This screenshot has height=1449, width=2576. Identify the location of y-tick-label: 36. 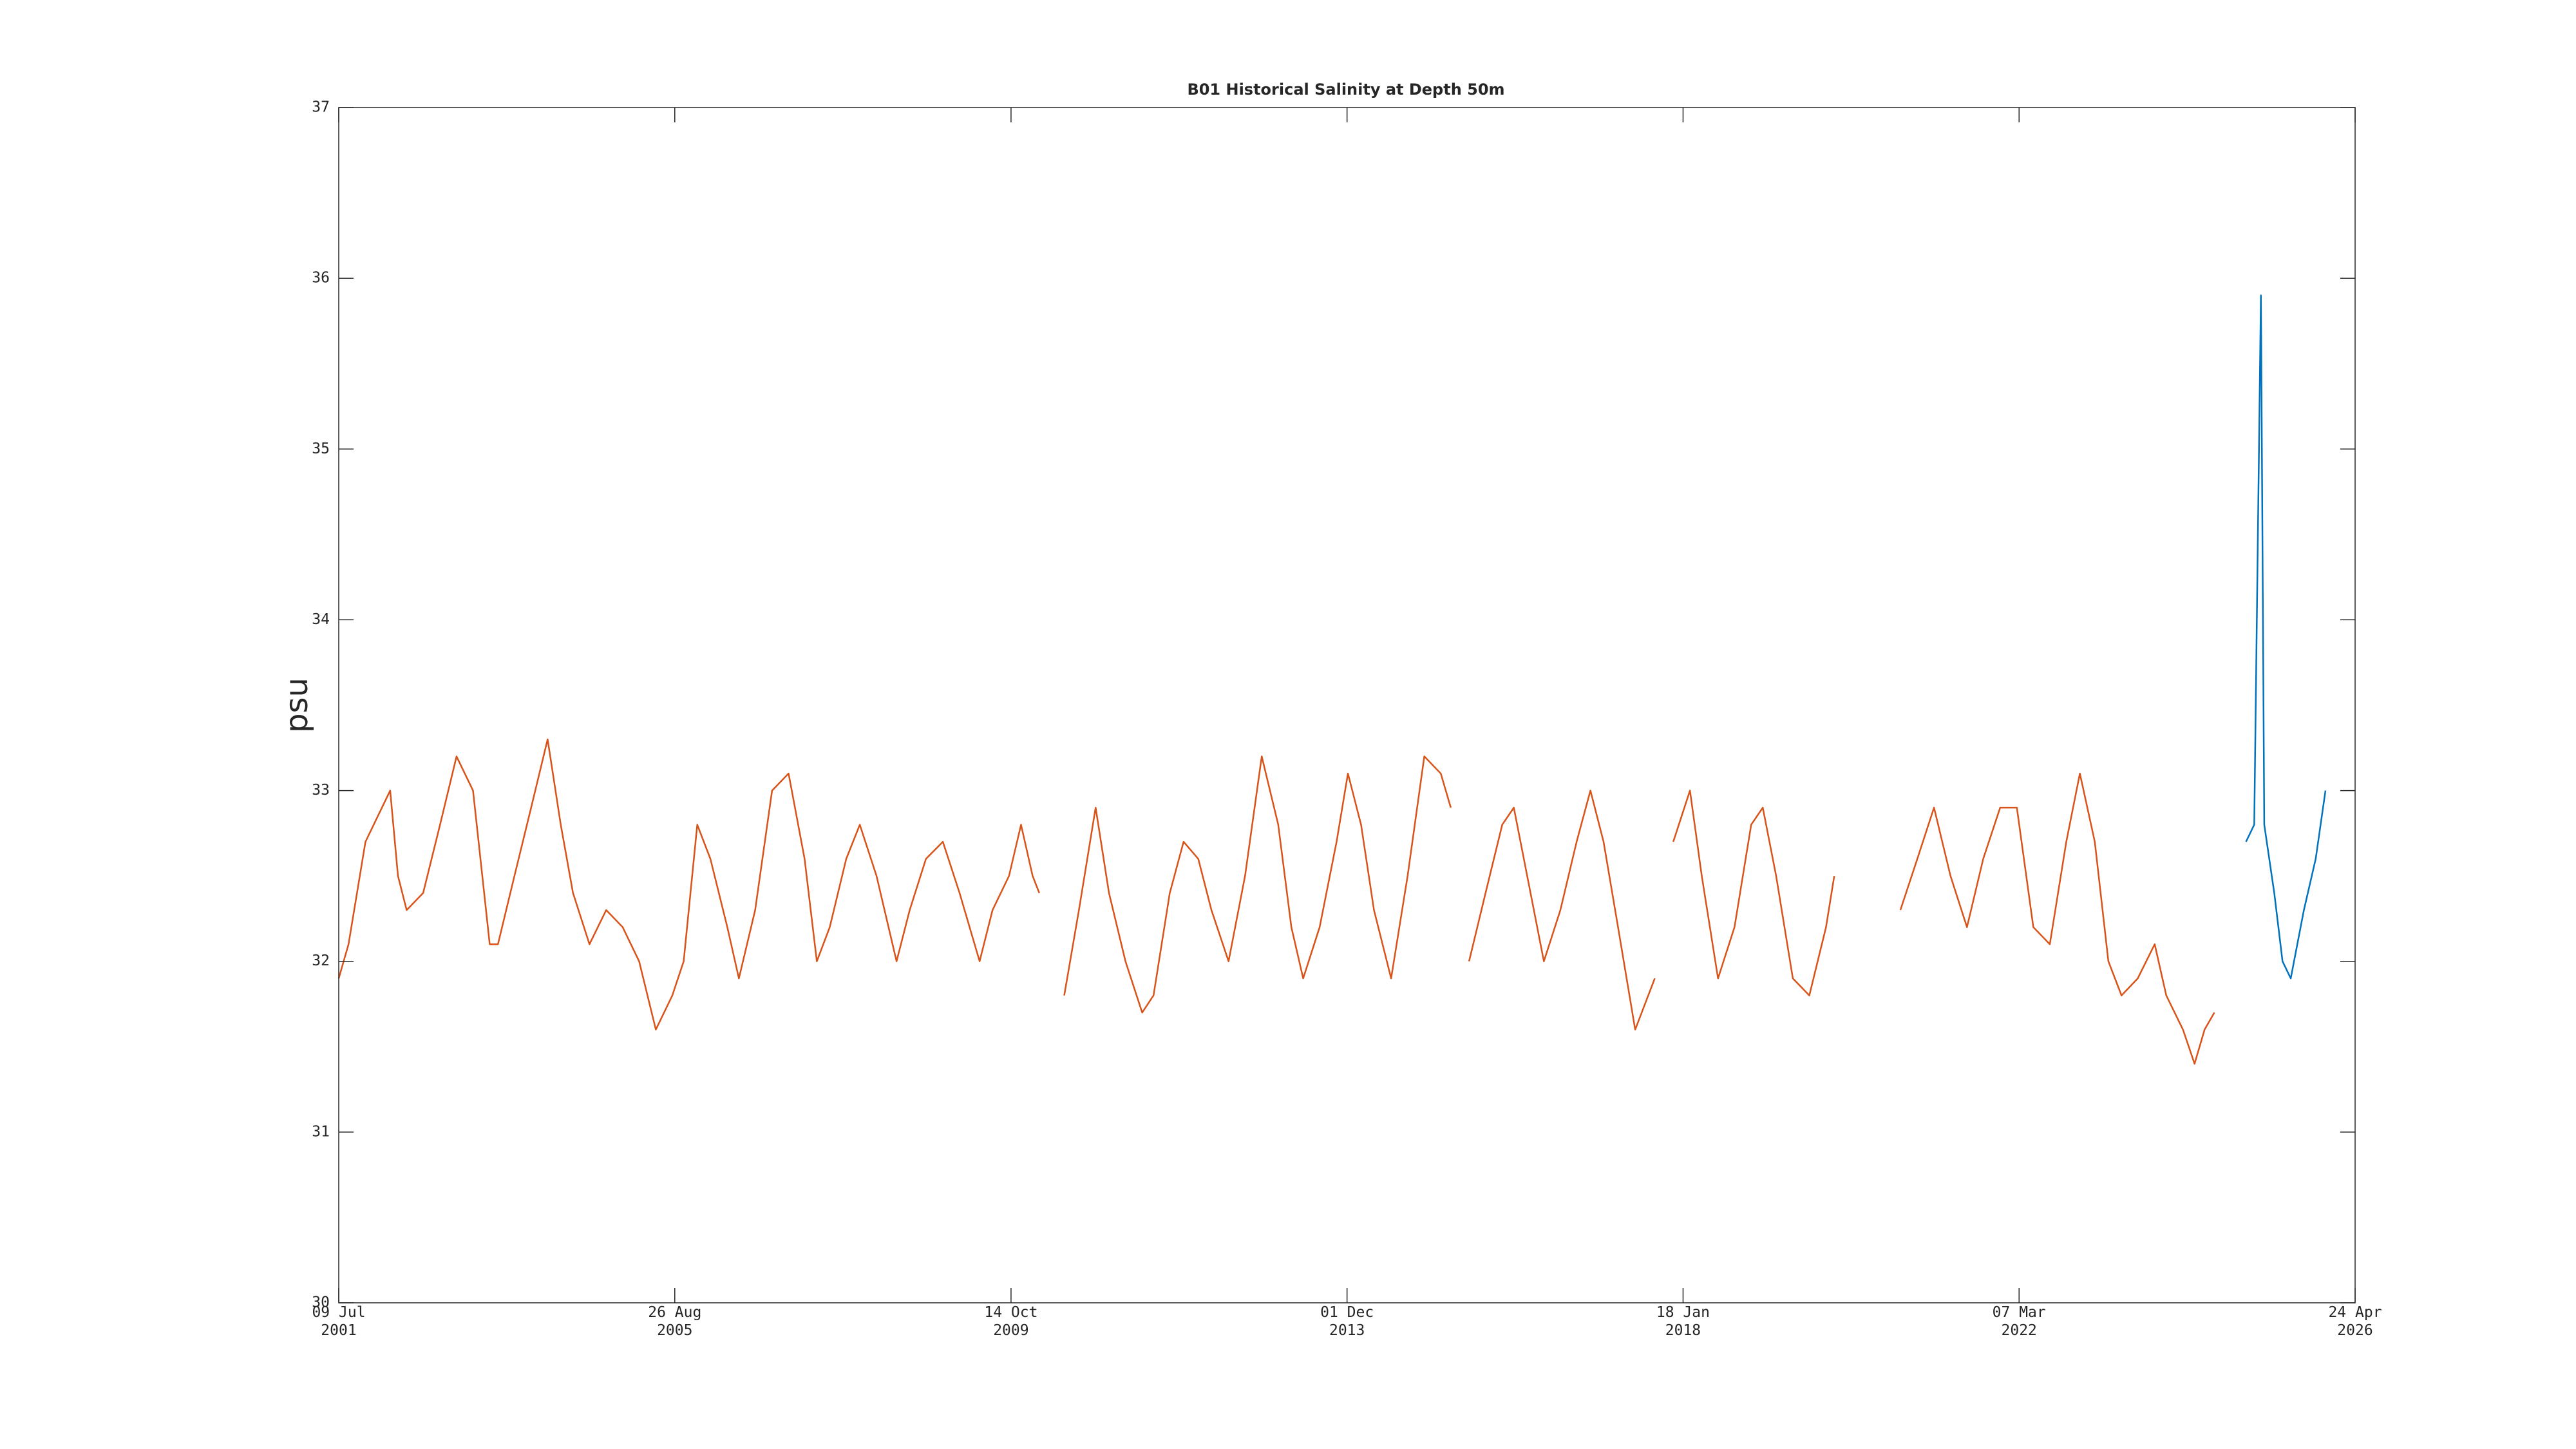
(321, 278).